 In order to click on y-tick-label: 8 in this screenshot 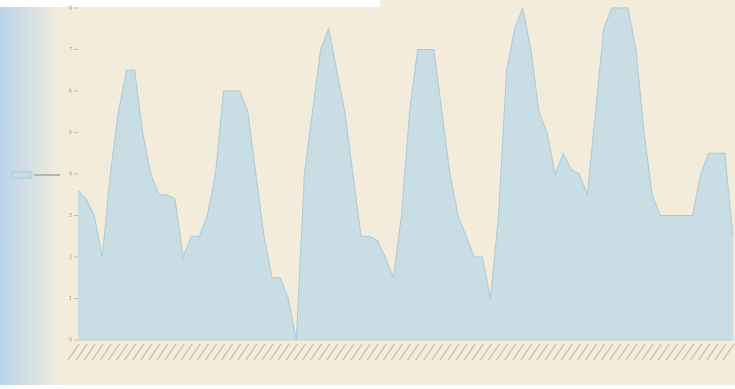, I will do `click(70, 9)`.